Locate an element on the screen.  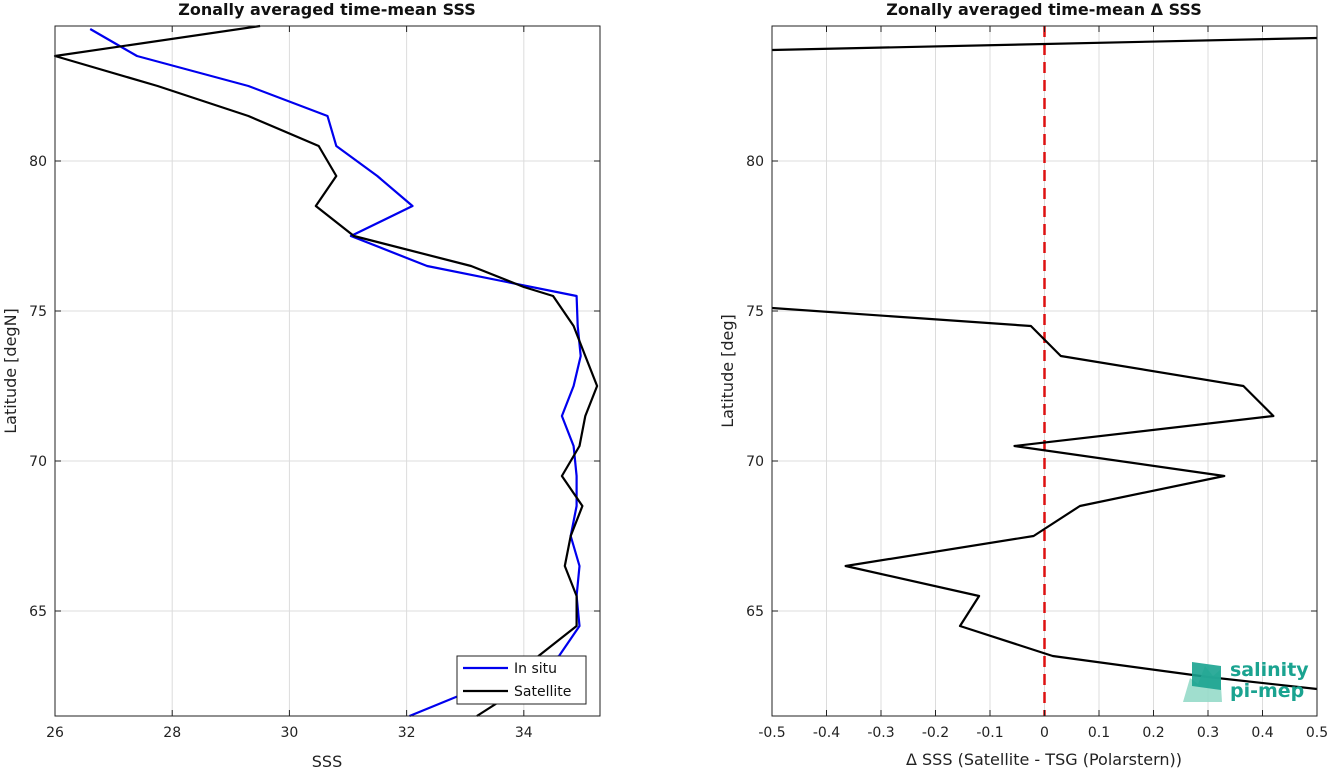
left-xtick-label-2: 30 is located at coordinates (289, 733).